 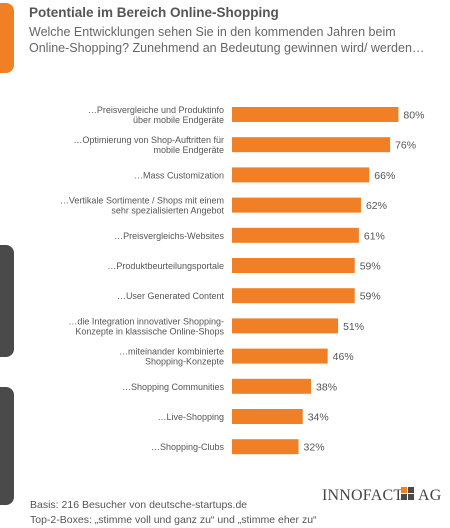 I want to click on value-label-7: 59%, so click(x=370, y=297).